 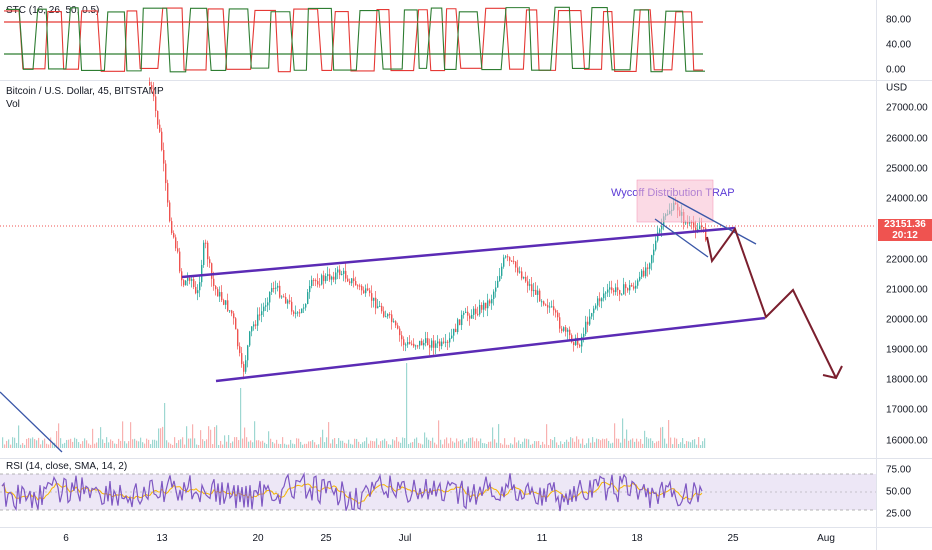 What do you see at coordinates (876, 275) in the screenshot?
I see `price-axis-divider` at bounding box center [876, 275].